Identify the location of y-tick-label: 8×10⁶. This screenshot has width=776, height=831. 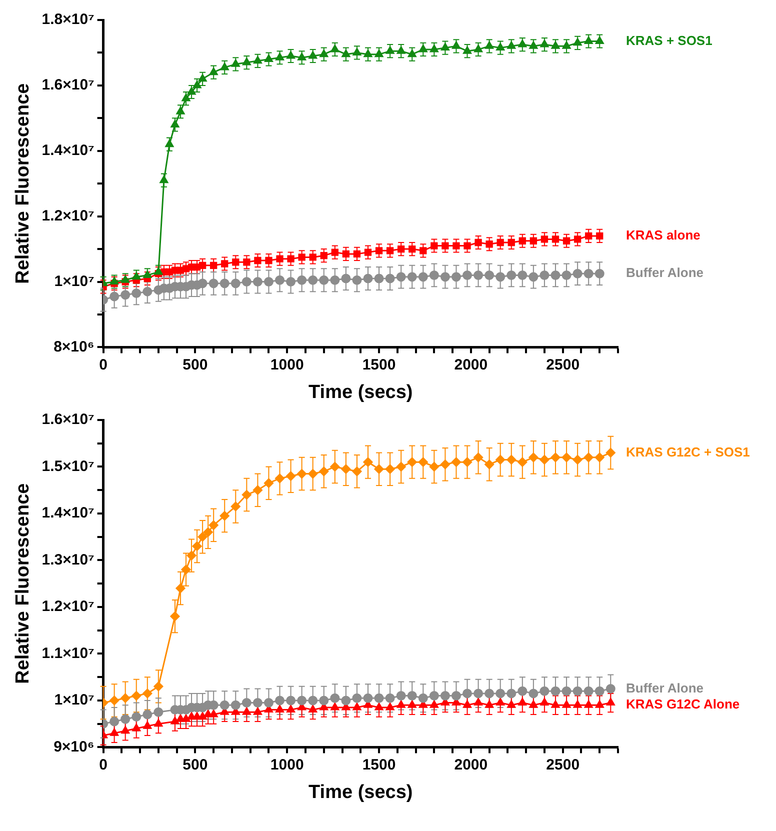
(74, 347).